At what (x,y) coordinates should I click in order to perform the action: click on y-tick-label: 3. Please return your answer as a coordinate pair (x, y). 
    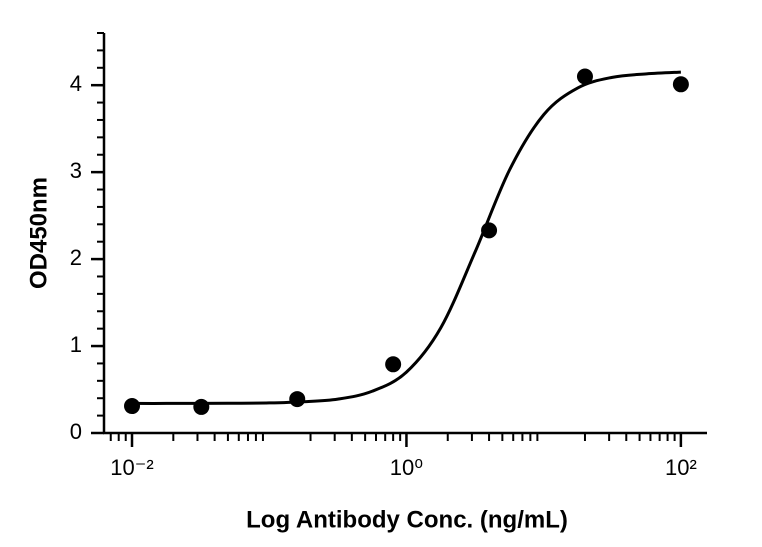
    Looking at the image, I should click on (76, 170).